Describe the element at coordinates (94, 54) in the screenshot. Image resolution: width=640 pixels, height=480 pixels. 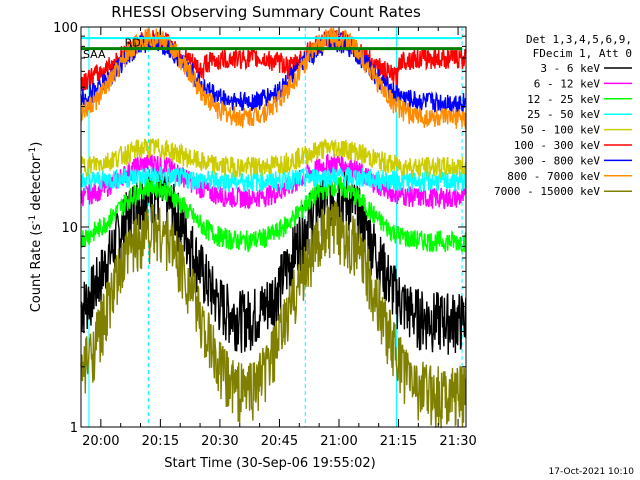
I see `flag-label-saa: SAA` at that location.